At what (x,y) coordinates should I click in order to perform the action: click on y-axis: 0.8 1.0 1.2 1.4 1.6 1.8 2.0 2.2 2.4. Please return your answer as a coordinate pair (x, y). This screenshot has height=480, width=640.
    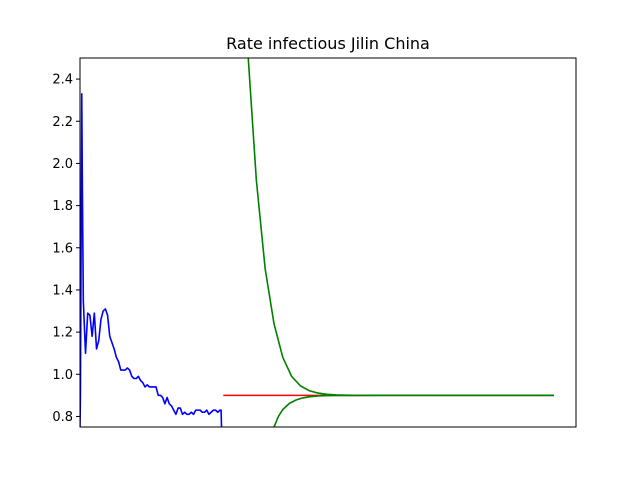
    Looking at the image, I should click on (66, 249).